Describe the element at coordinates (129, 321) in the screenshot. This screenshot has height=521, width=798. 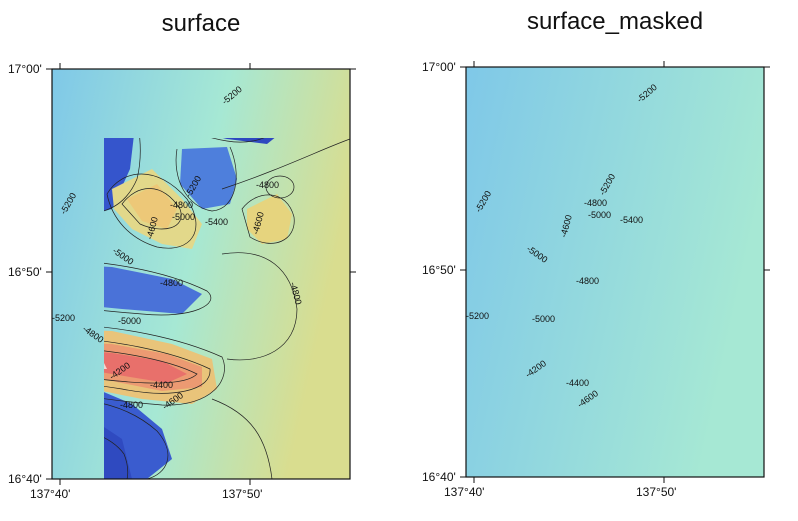
I see `left-clabel-14: -5000` at that location.